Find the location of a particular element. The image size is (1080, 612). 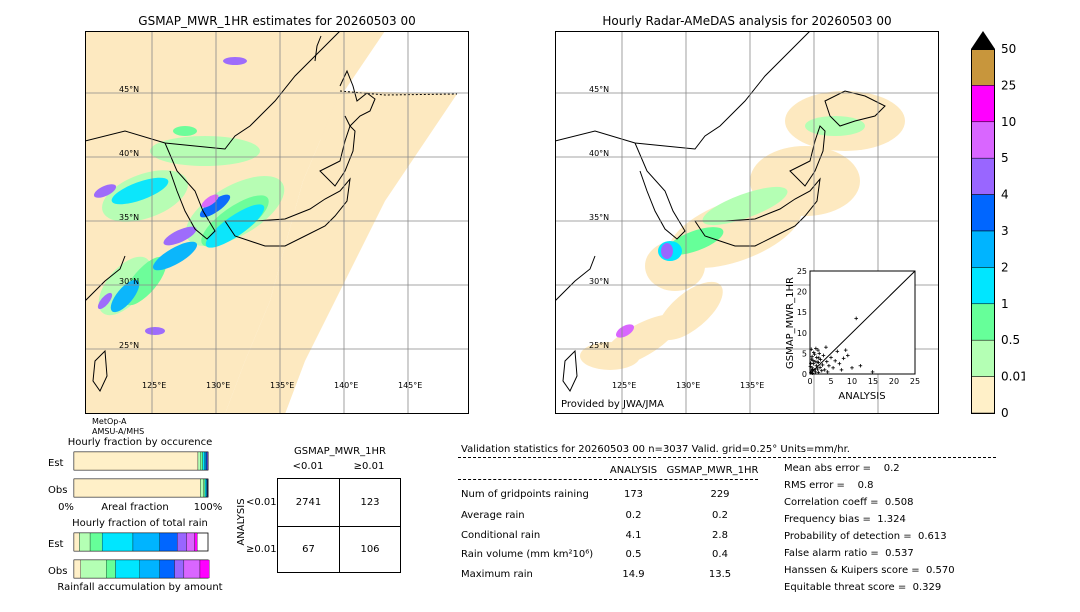

validation-row-label: Rain volume (mm km²10⁶) is located at coordinates (527, 554).